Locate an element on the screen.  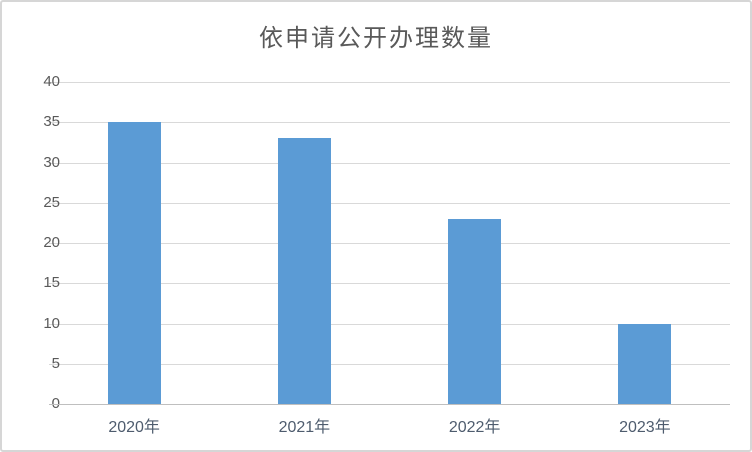
y-tick-label-0: 0 is located at coordinates (31, 403).